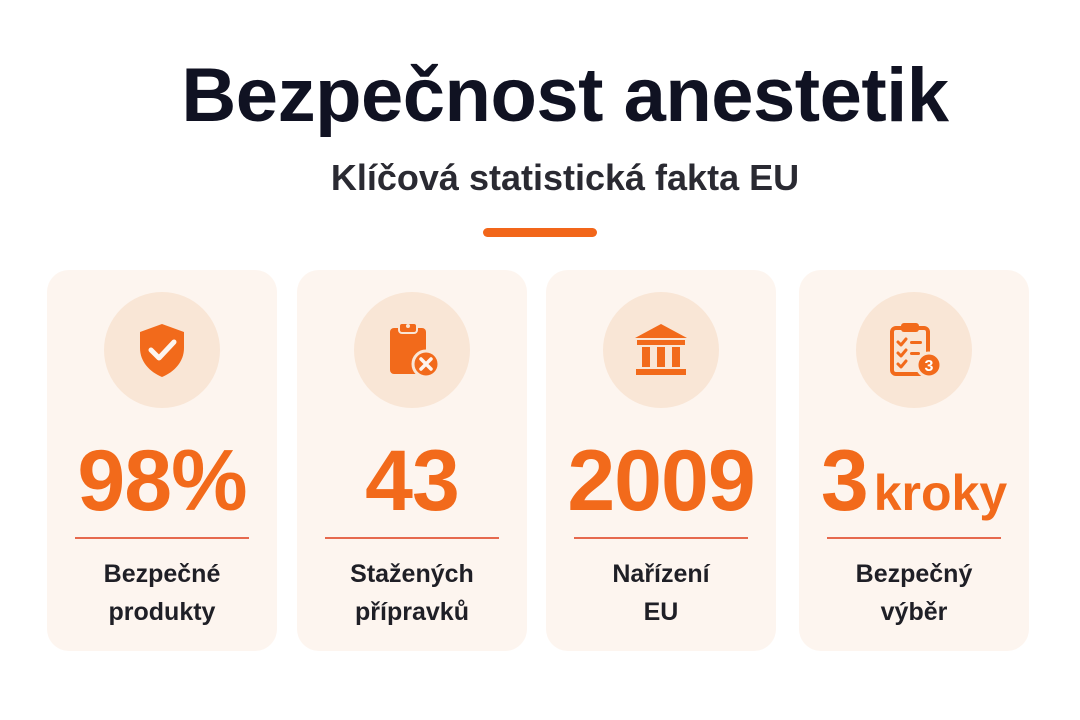 The width and height of the screenshot is (1080, 720). I want to click on stat-label: Bezpečné produkty, so click(162, 593).